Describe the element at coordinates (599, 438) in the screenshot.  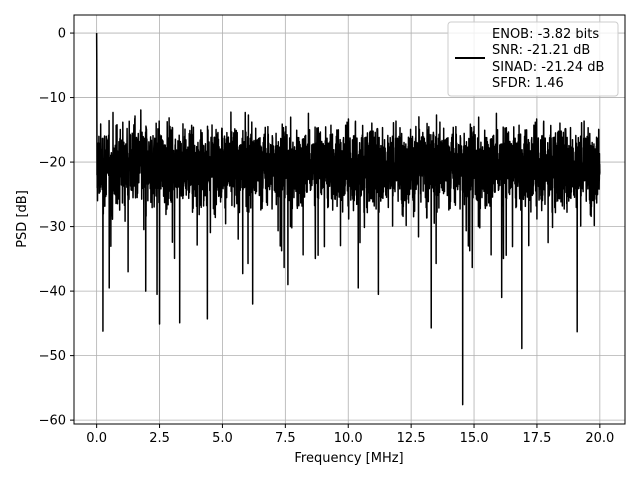
I see `x-tick-label: 20.0` at that location.